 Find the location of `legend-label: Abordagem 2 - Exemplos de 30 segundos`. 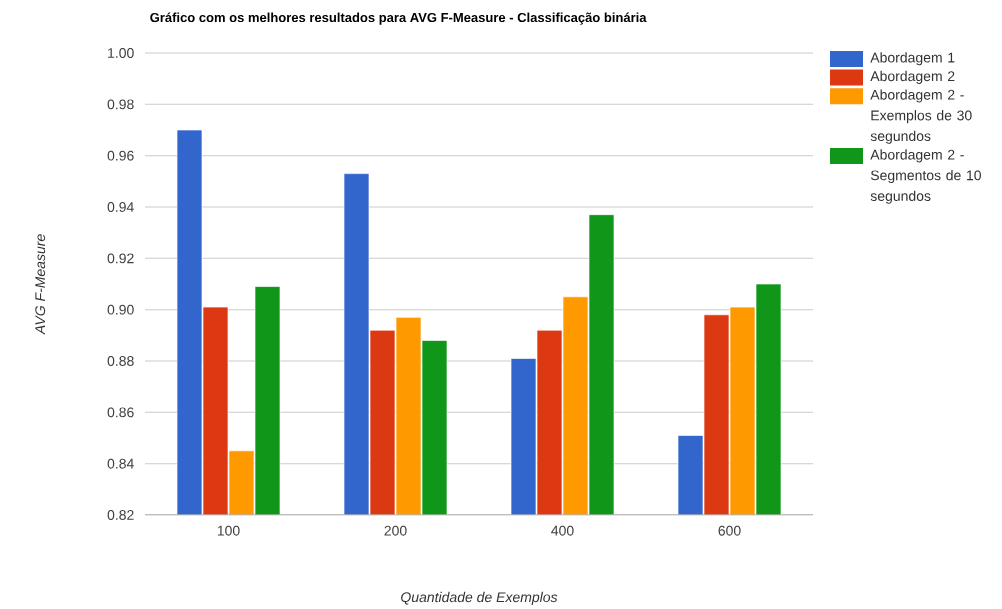

legend-label: Abordagem 2 - Exemplos de 30 segundos is located at coordinates (921, 116).